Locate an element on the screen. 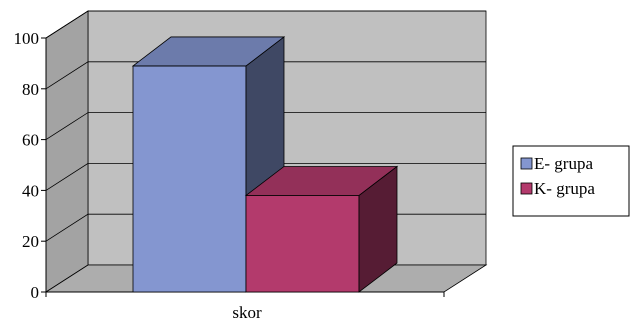 This screenshot has width=630, height=326. legend-label: E- grupa is located at coordinates (563, 163).